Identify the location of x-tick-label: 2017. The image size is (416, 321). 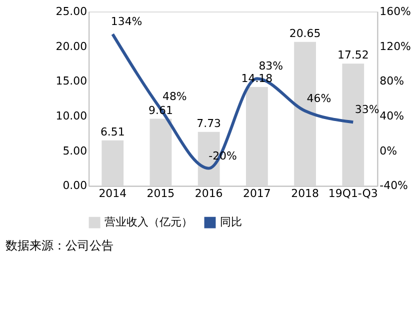
(257, 193).